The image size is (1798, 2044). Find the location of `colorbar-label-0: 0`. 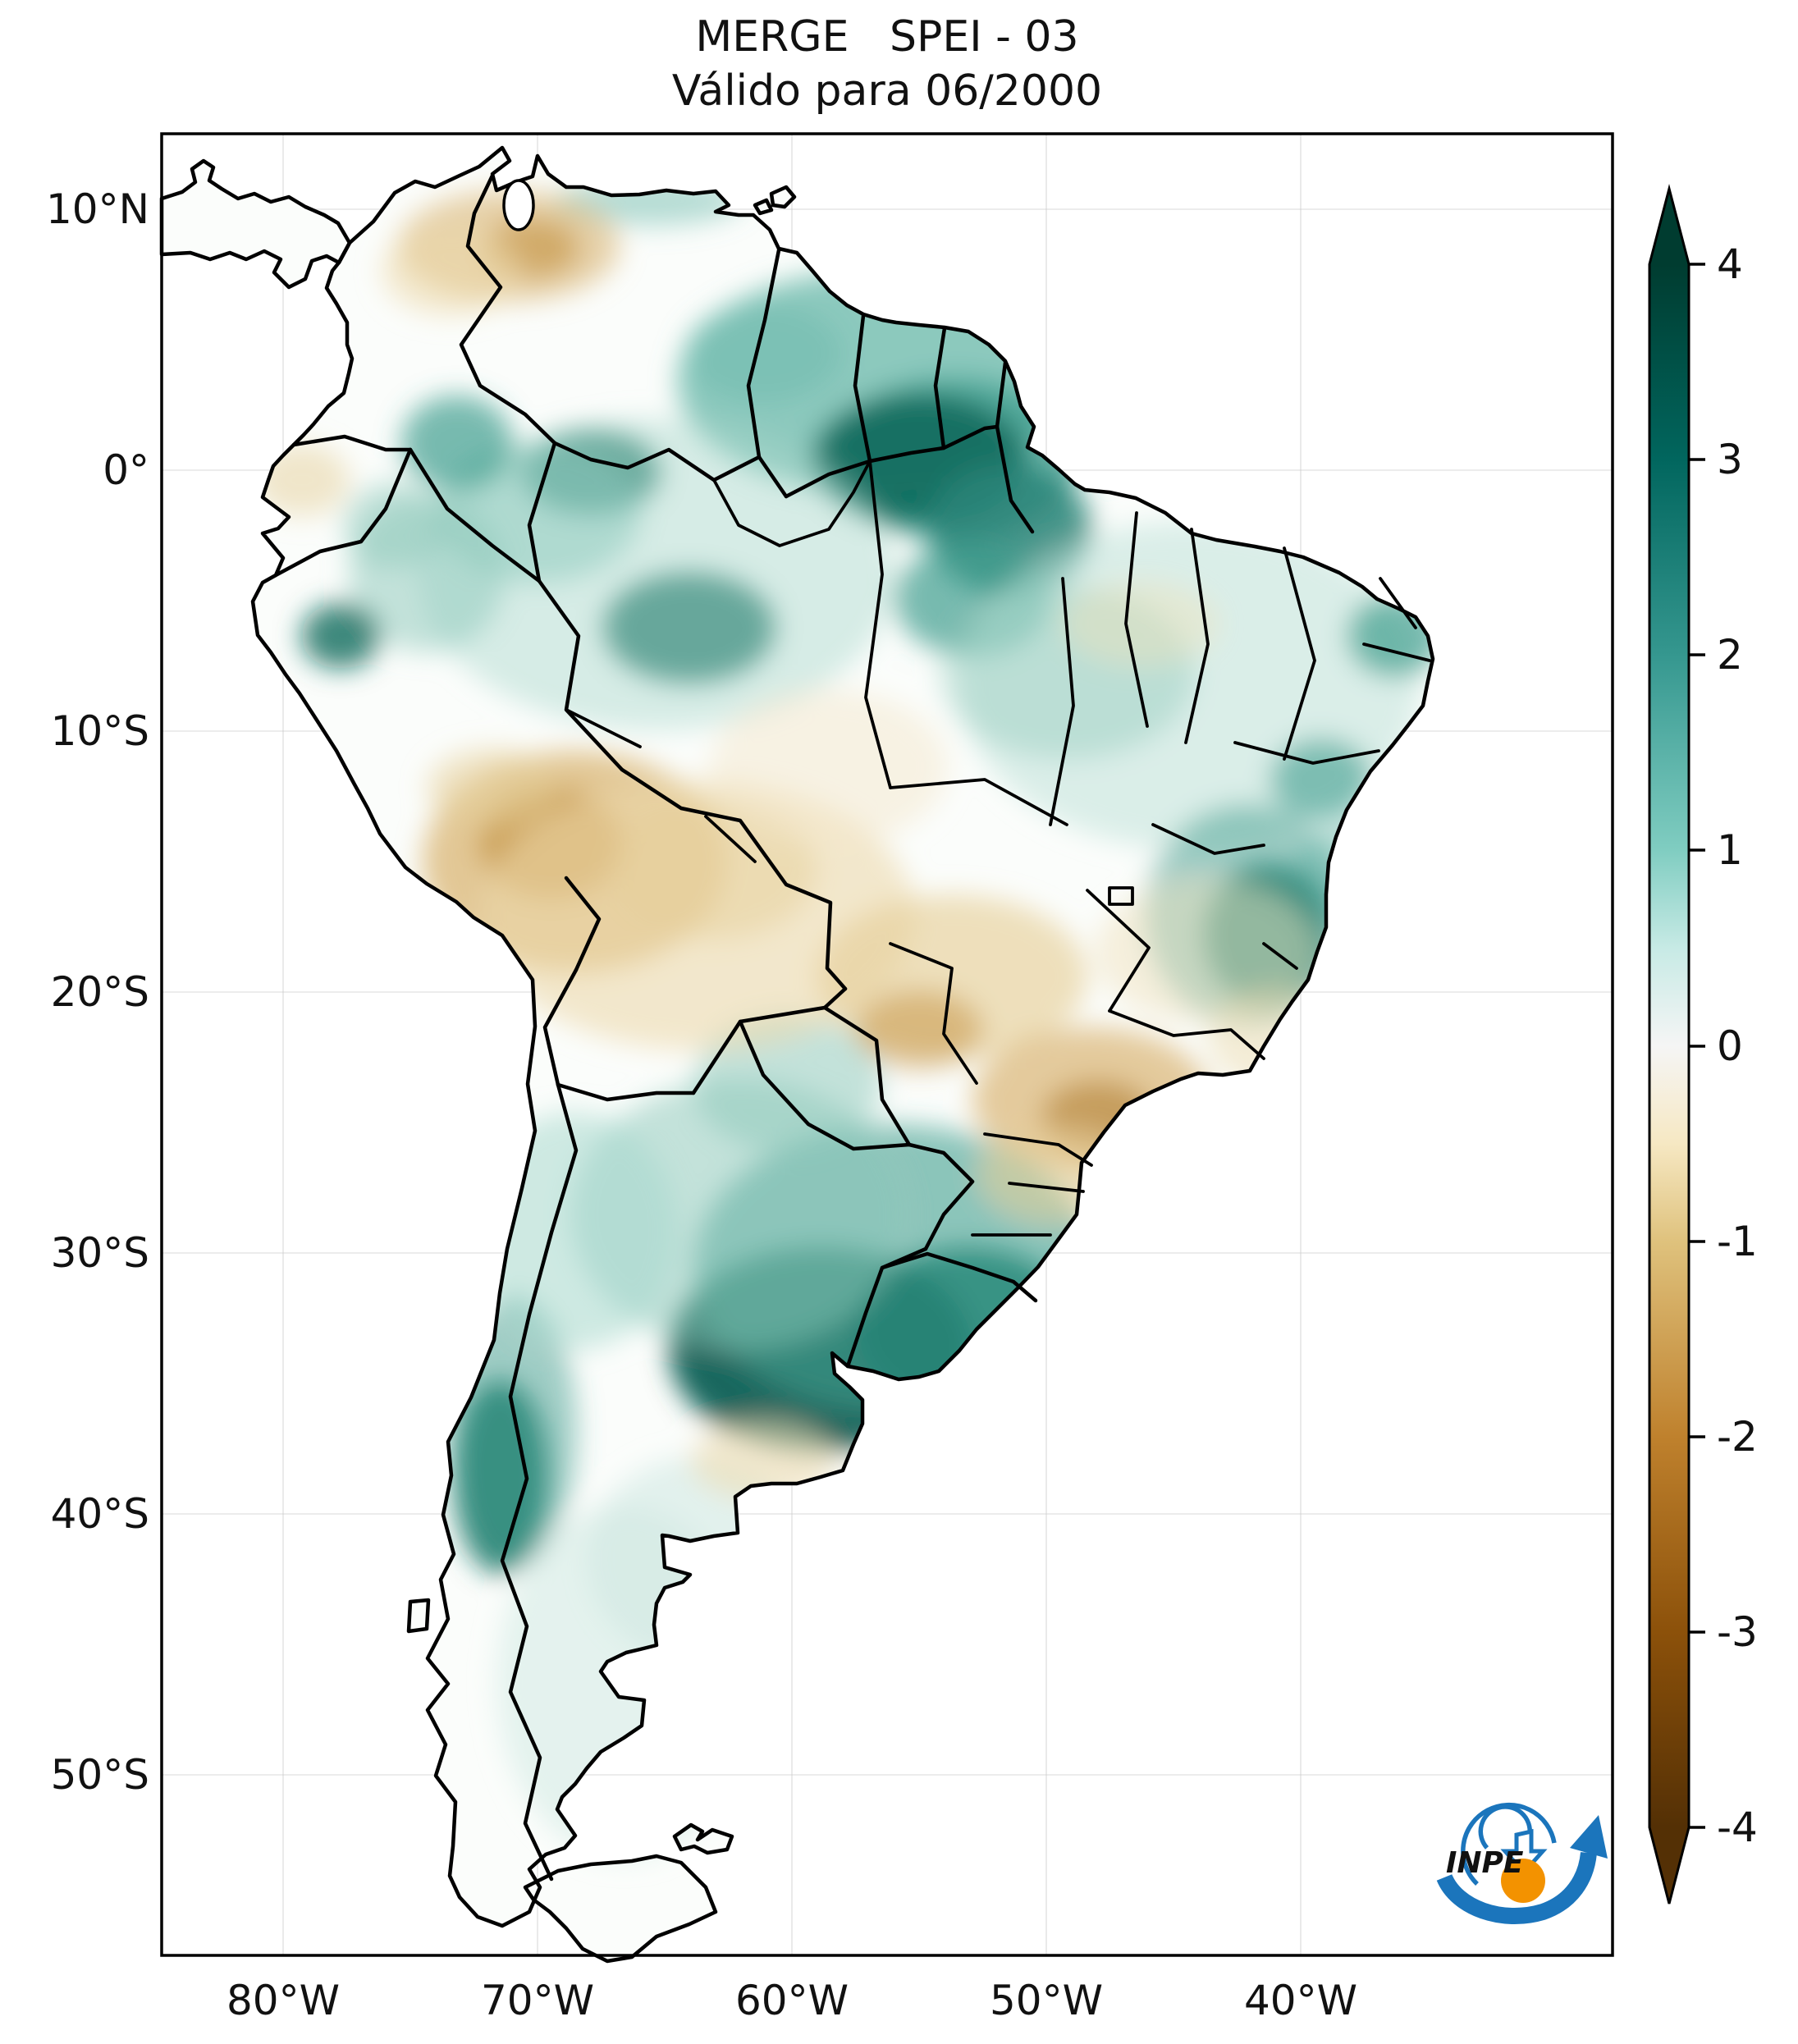

colorbar-label-0: 0 is located at coordinates (1730, 1046).